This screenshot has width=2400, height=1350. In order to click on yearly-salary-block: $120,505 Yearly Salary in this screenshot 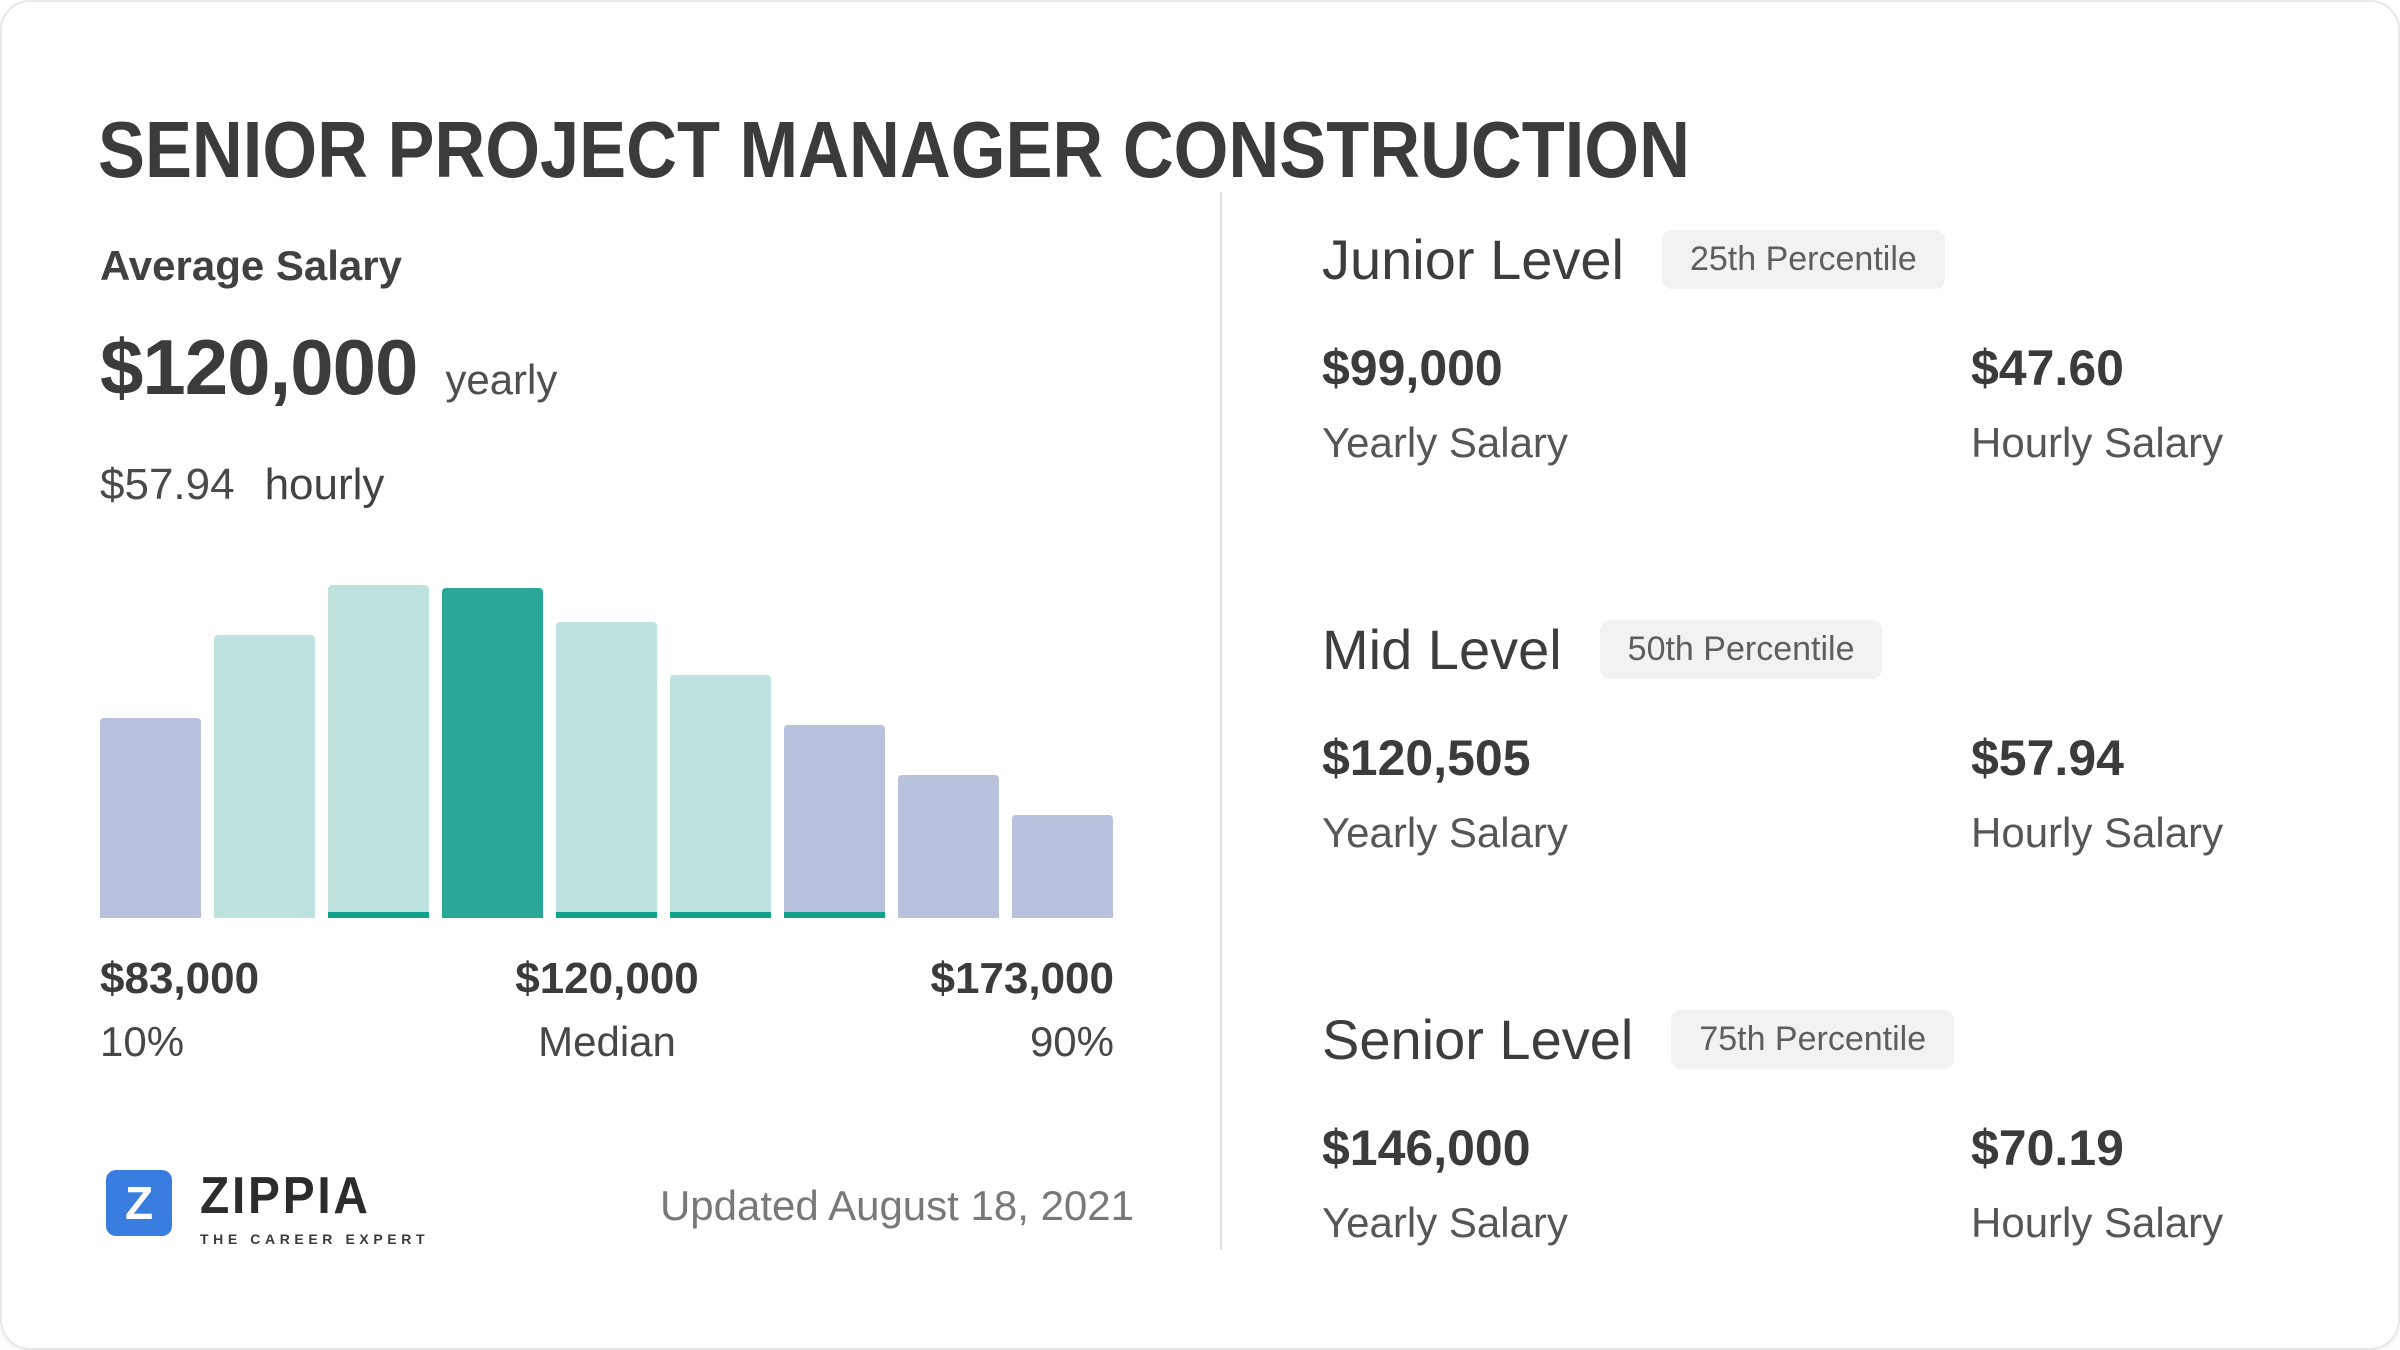, I will do `click(1445, 793)`.